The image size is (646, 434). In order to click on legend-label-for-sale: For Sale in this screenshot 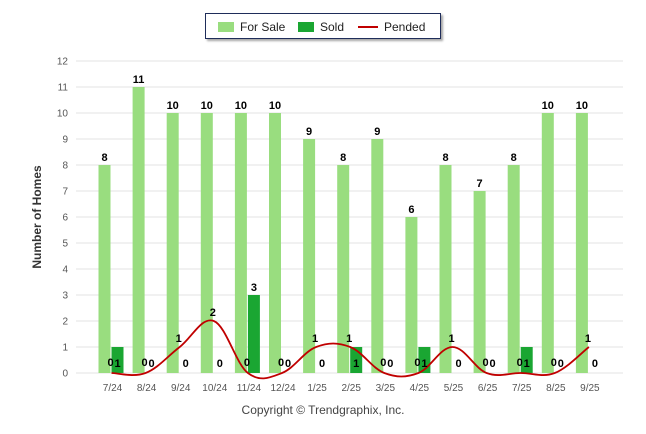, I will do `click(263, 27)`.